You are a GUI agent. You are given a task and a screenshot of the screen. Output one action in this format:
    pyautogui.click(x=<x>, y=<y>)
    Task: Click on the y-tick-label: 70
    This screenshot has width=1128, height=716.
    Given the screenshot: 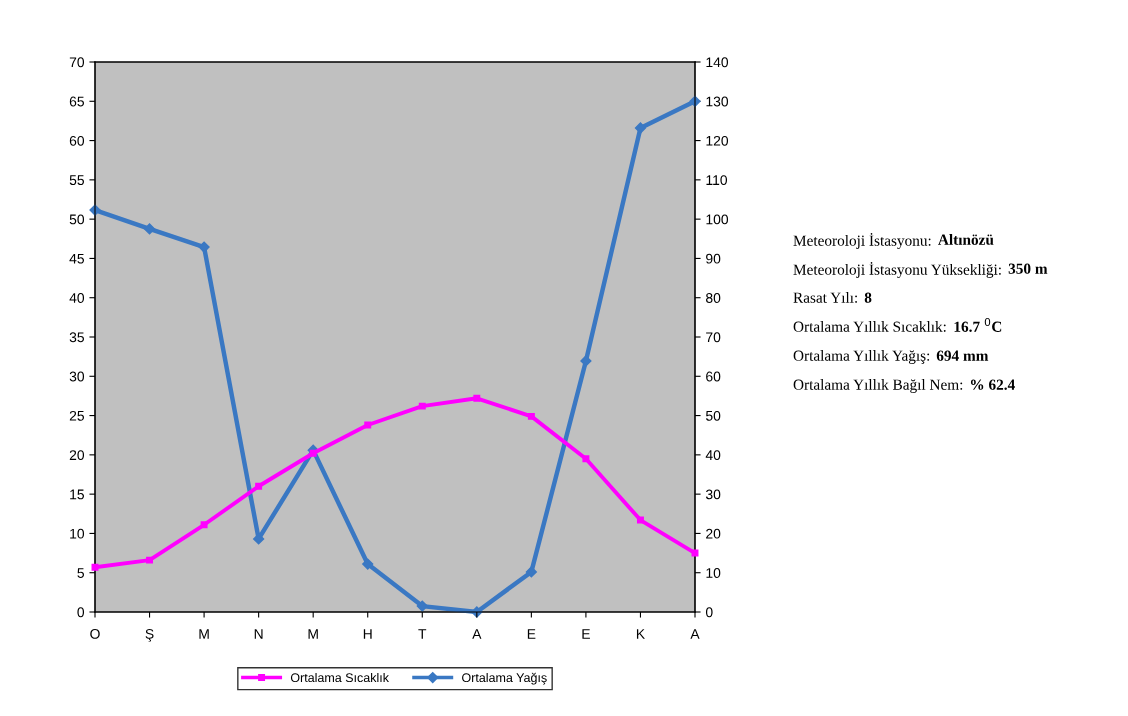 What is the action you would take?
    pyautogui.click(x=77, y=62)
    